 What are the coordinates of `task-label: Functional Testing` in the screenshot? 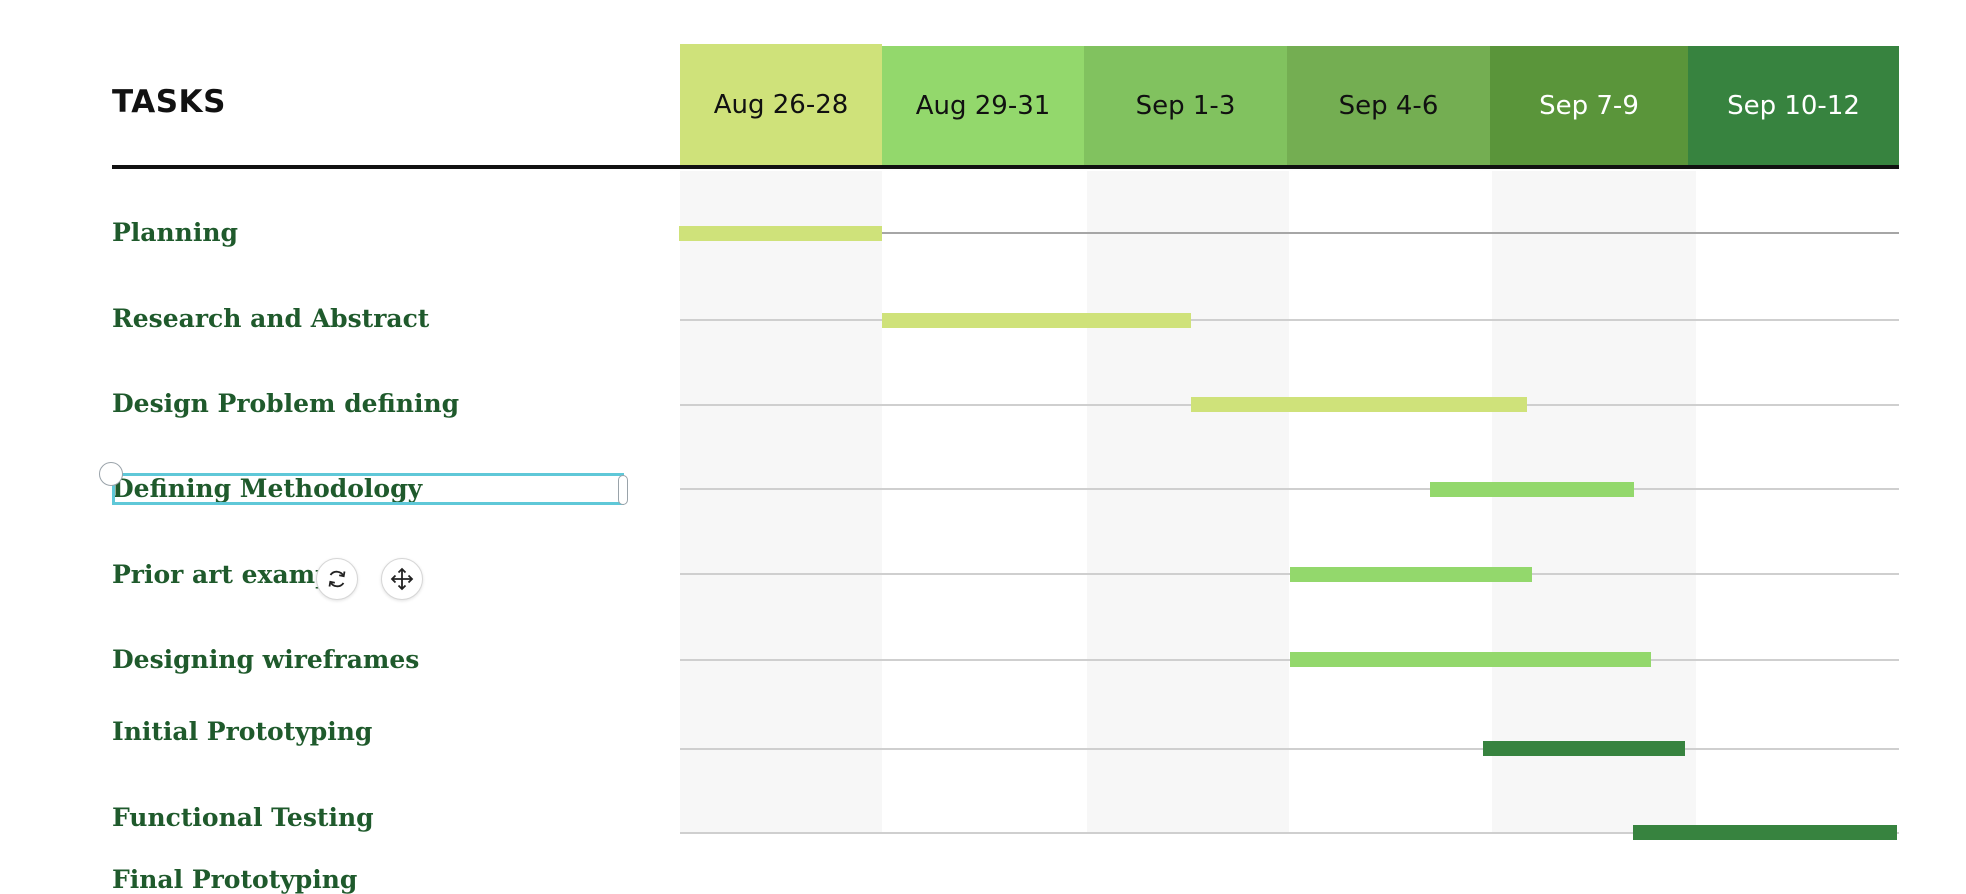 It's located at (243, 817).